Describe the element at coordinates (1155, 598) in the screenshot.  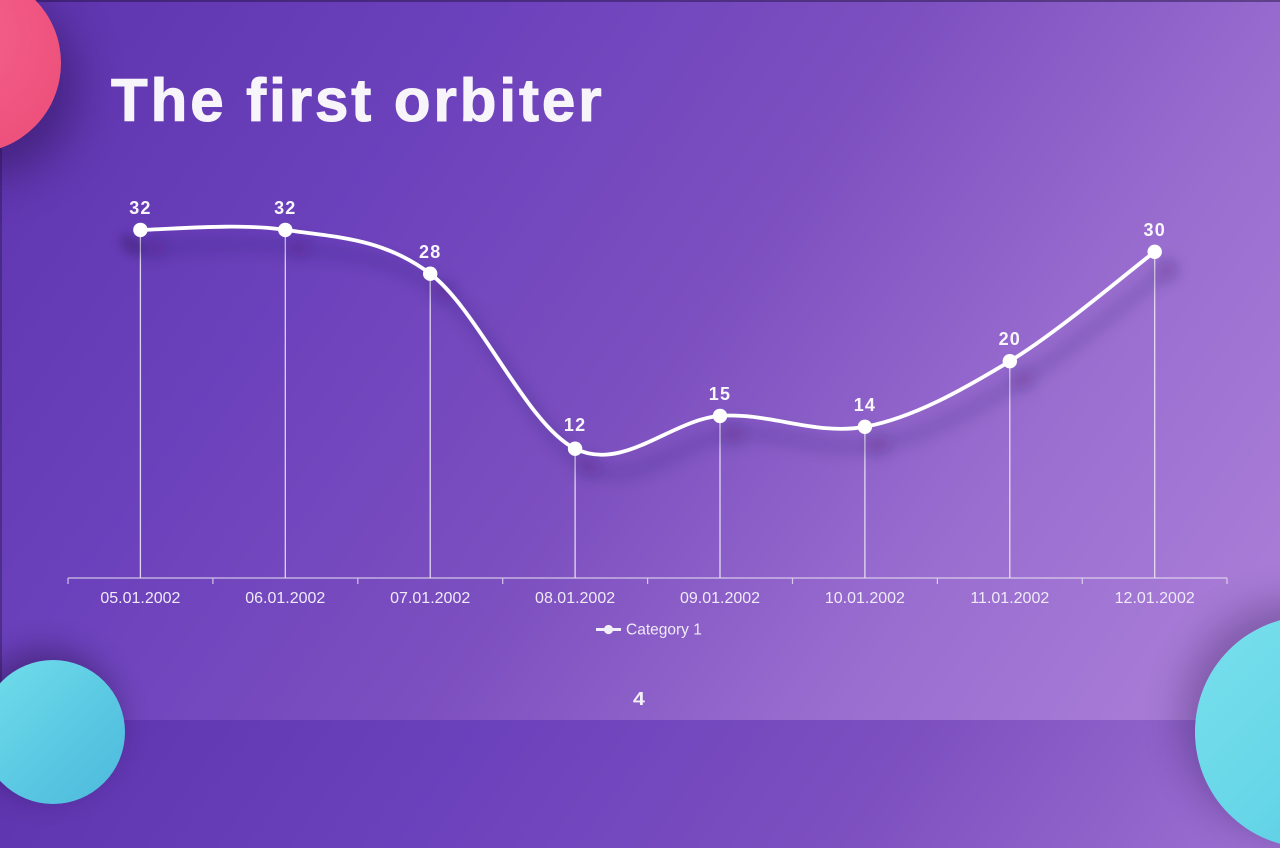
I see `svg-text: 12.01.2002` at that location.